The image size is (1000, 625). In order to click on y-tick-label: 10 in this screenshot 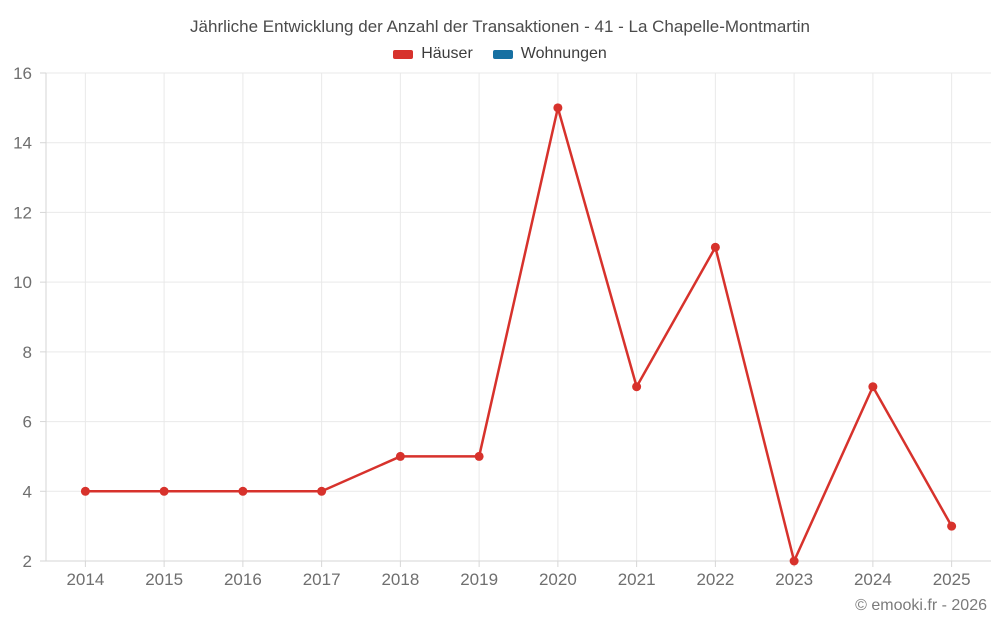, I will do `click(22, 282)`.